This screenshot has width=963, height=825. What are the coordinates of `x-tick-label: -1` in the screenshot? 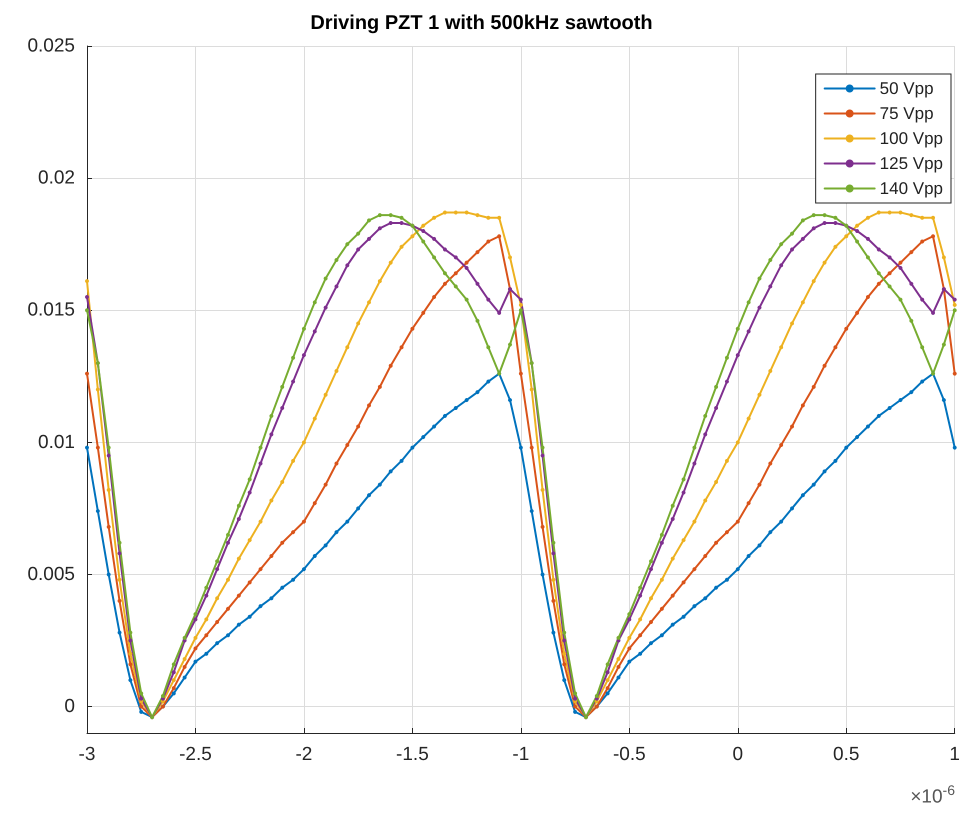 It's located at (521, 754).